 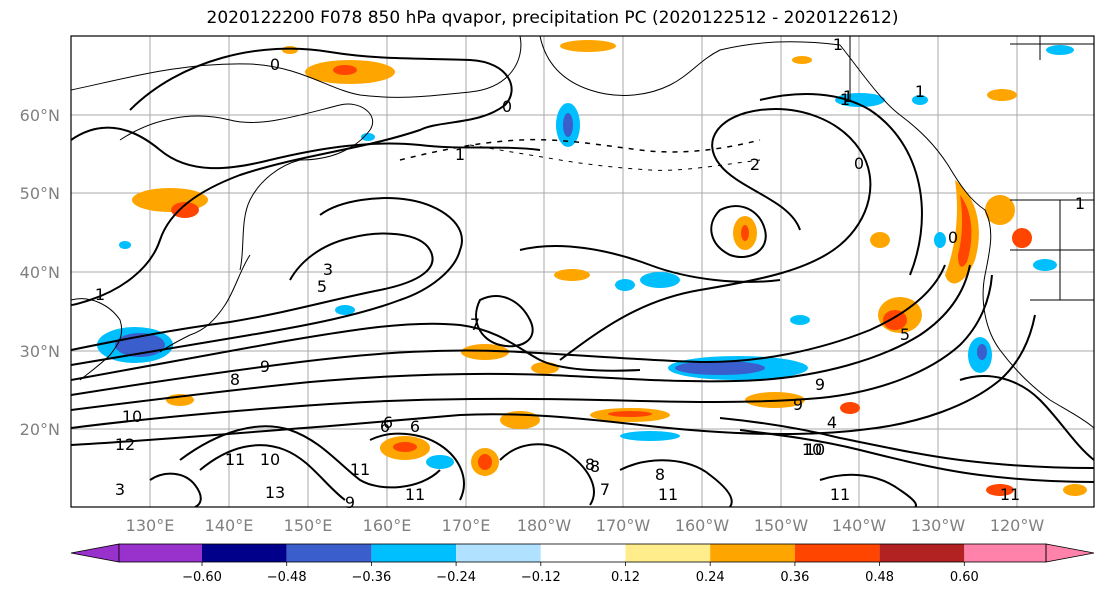 I want to click on longitude-label: 140°E, so click(x=229, y=525).